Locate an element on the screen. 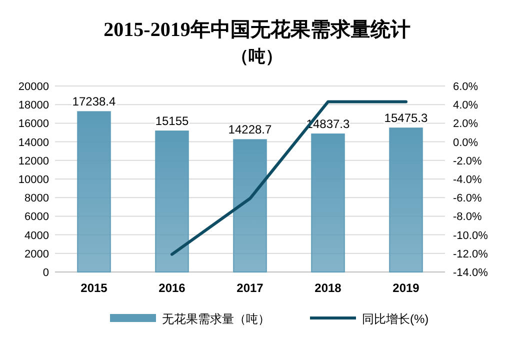 This screenshot has width=514, height=341. y2-tick-label: 6.0% is located at coordinates (465, 87).